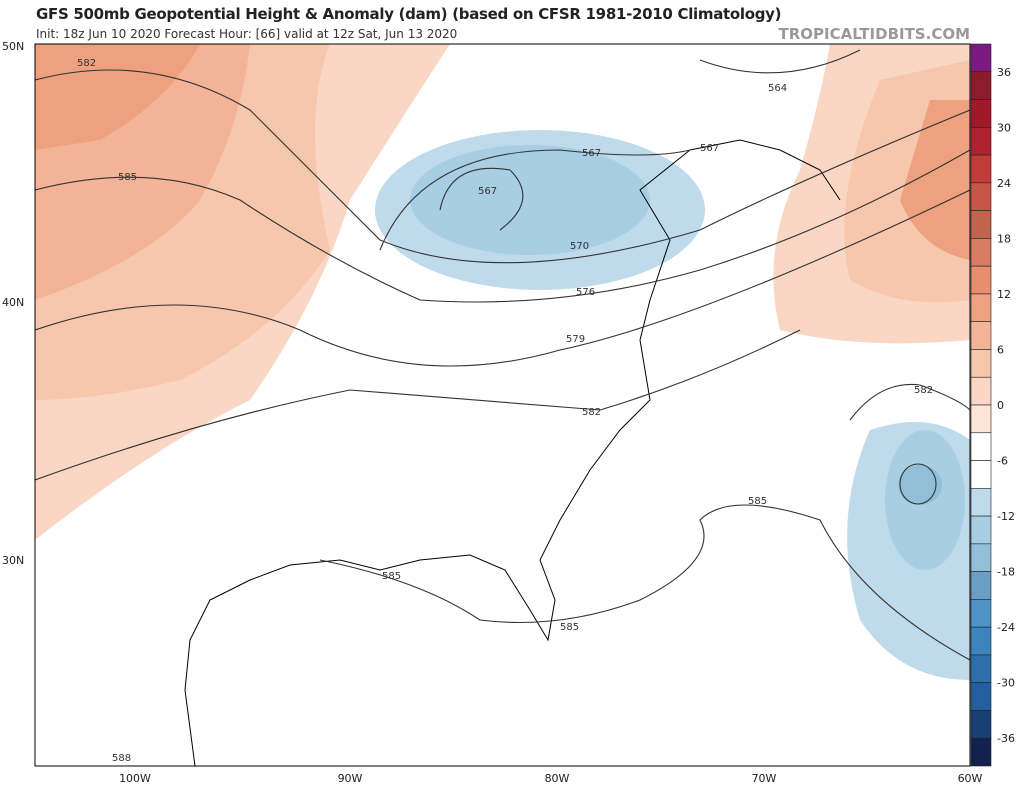 This screenshot has width=1024, height=786. Describe the element at coordinates (540, 210) in the screenshot. I see `cold-anomaly-great-lakes` at that location.